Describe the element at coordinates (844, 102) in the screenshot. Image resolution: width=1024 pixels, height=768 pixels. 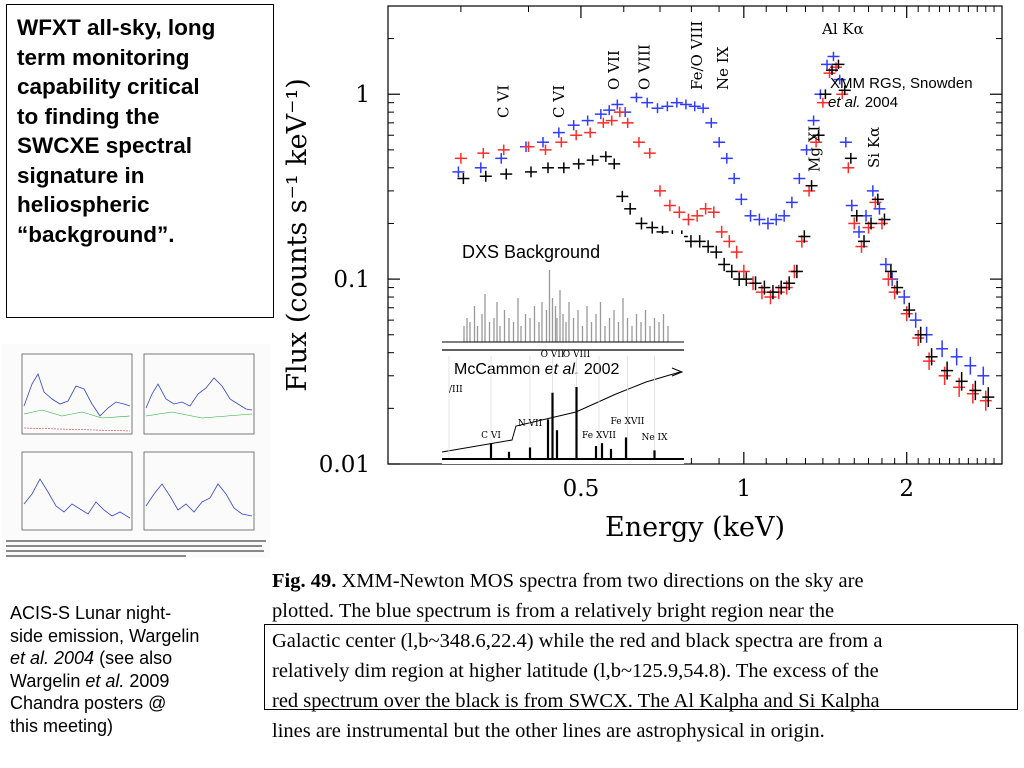
I see `rgs-annotation-italic: et al.` at that location.